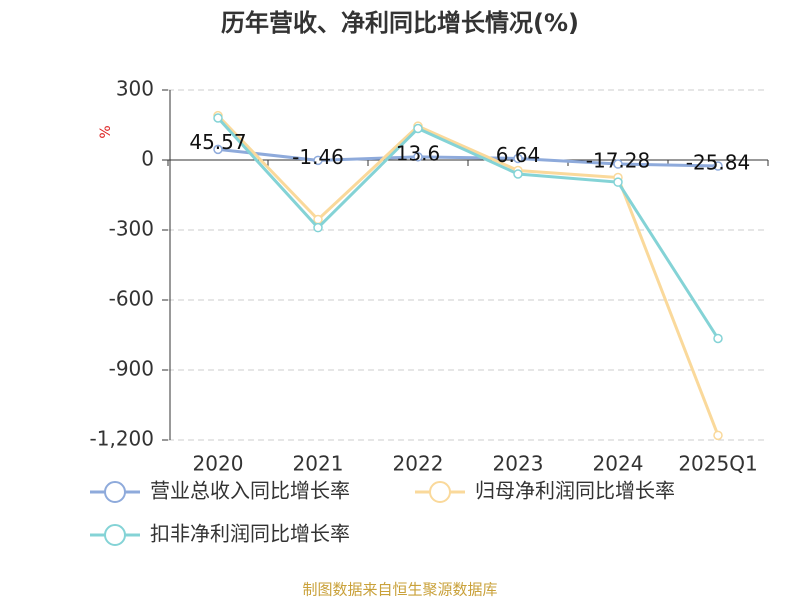 The image size is (800, 600). I want to click on x-tick-label: 2024, so click(618, 464).